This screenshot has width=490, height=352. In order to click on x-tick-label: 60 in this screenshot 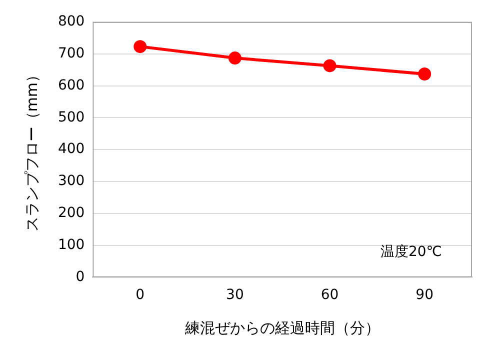, I will do `click(329, 295)`.